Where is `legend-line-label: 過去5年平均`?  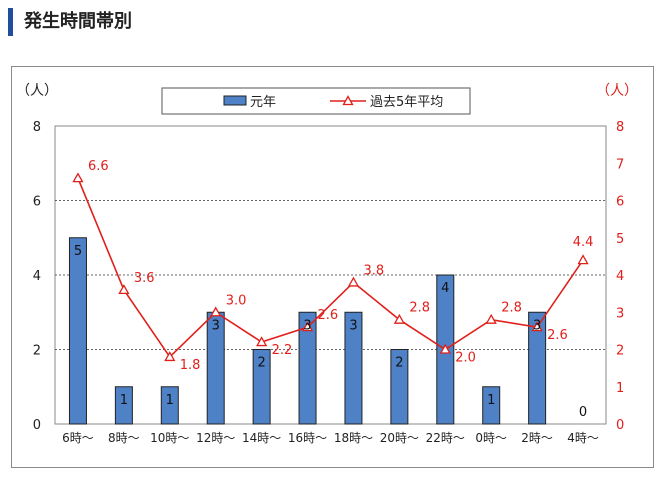
legend-line-label: 過去5年平均 is located at coordinates (406, 102).